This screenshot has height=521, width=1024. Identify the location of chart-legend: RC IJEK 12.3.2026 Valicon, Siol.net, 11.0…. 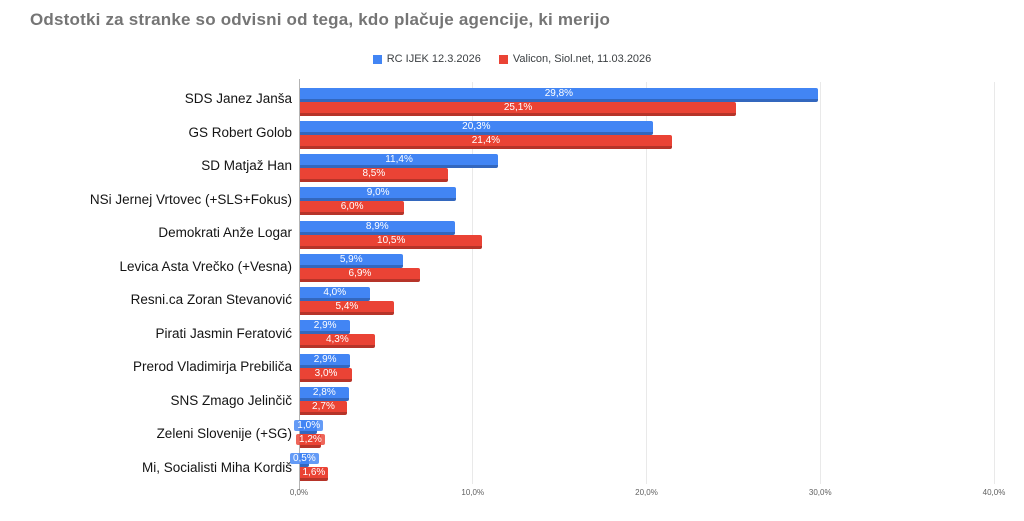
(512, 59).